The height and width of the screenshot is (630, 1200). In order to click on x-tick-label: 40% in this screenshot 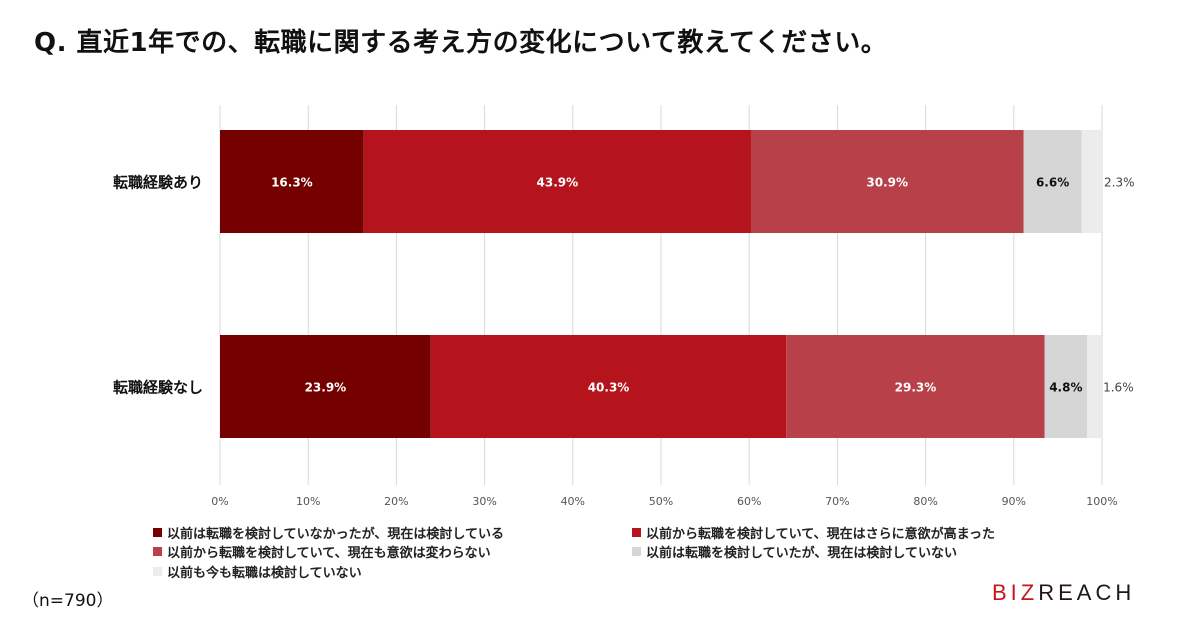, I will do `click(573, 501)`.